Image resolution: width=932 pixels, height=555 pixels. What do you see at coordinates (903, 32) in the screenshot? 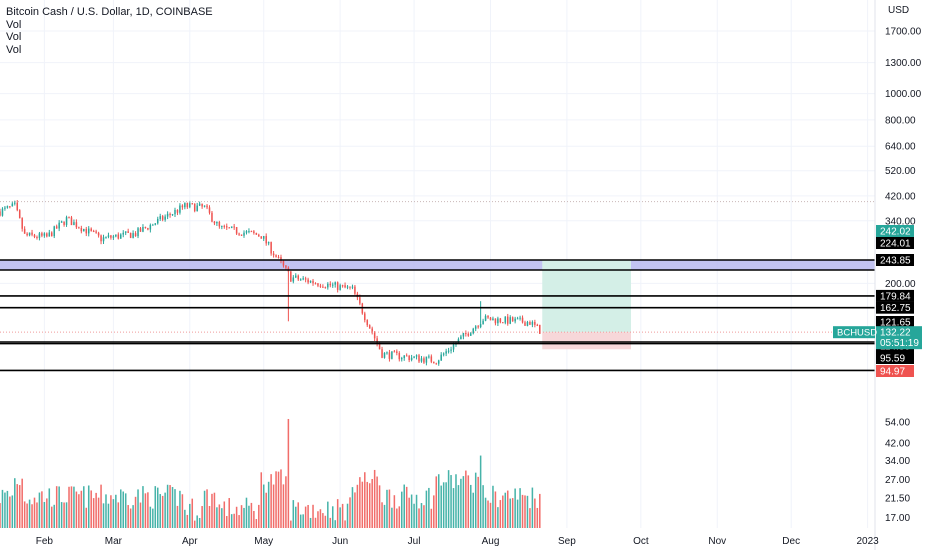
I see `price-tick-label: 1700.00` at bounding box center [903, 32].